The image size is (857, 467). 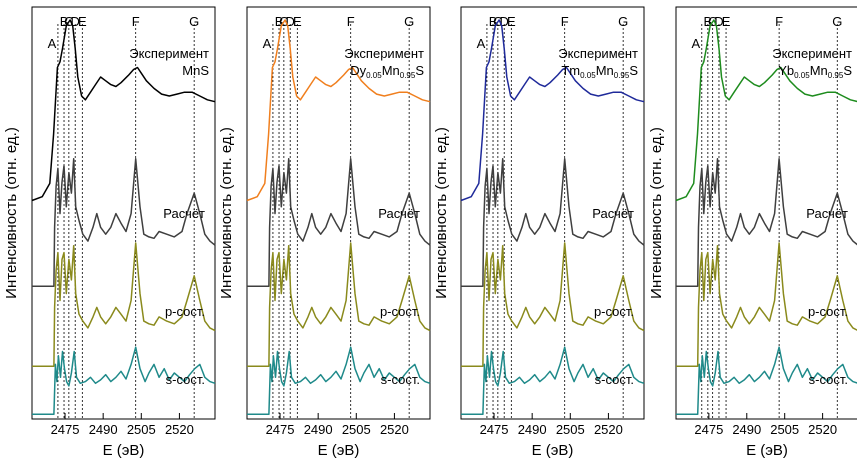 I want to click on series-label-sample: Yb0.05Mn0.95S, so click(x=815, y=71).